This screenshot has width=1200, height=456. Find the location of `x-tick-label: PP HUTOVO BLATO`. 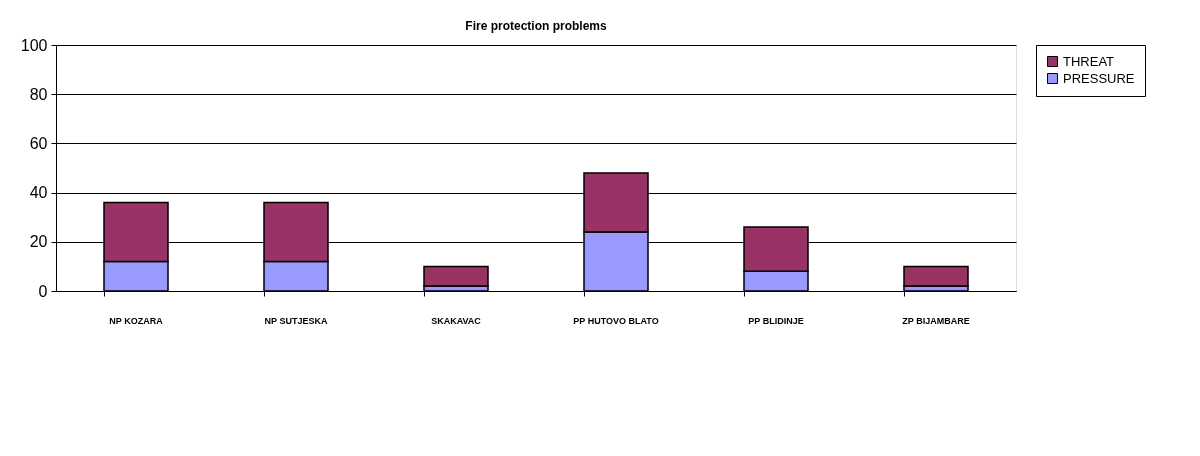

x-tick-label: PP HUTOVO BLATO is located at coordinates (616, 320).